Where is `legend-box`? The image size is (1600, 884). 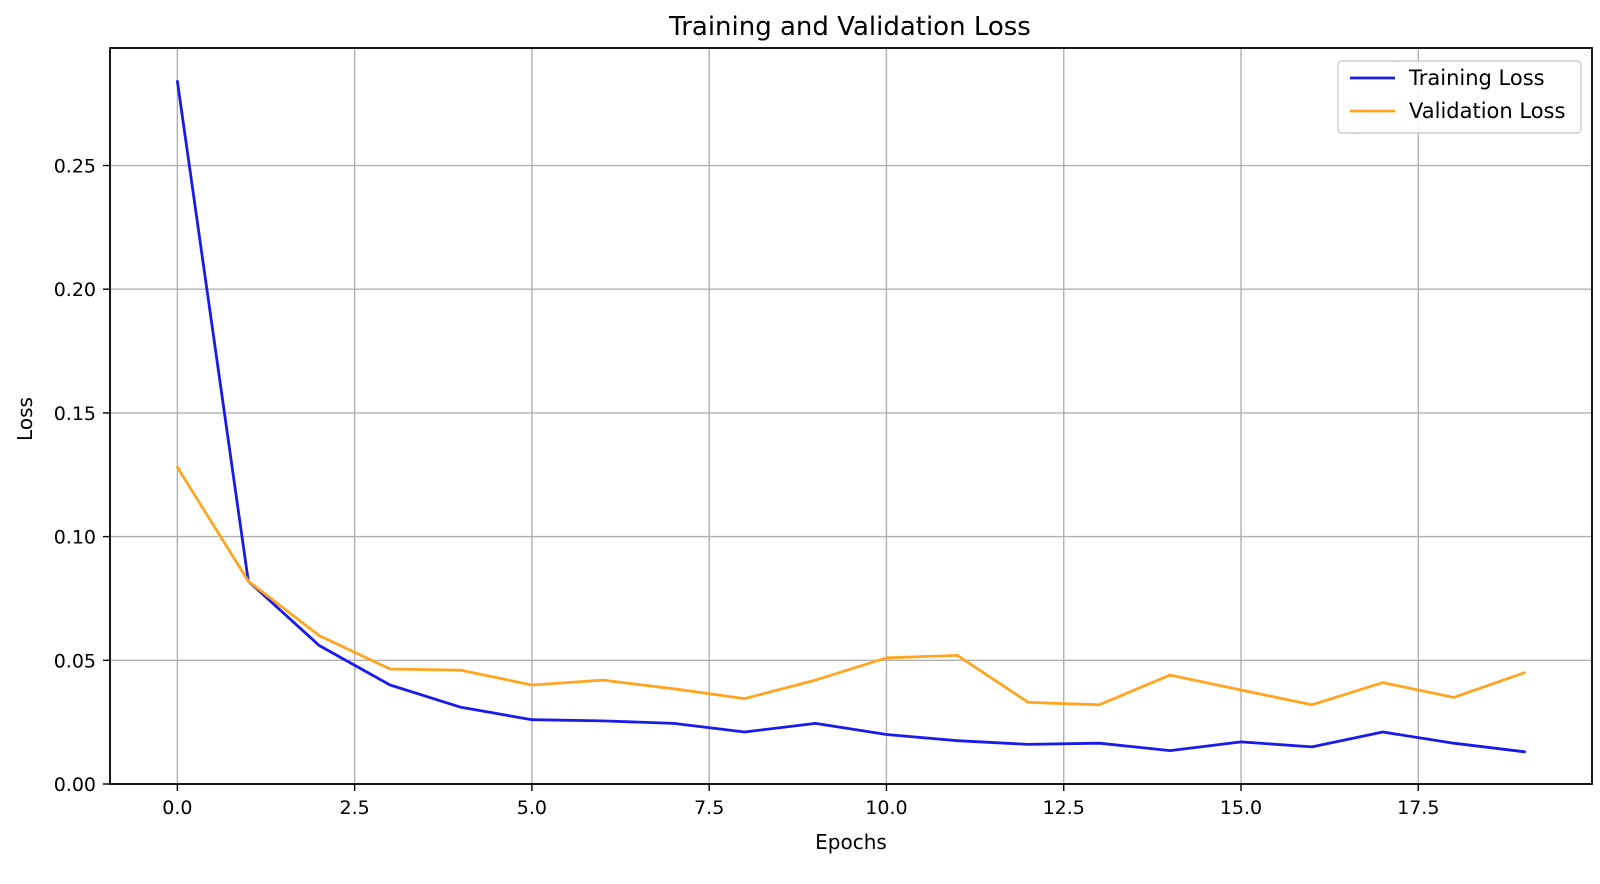 legend-box is located at coordinates (1459, 97).